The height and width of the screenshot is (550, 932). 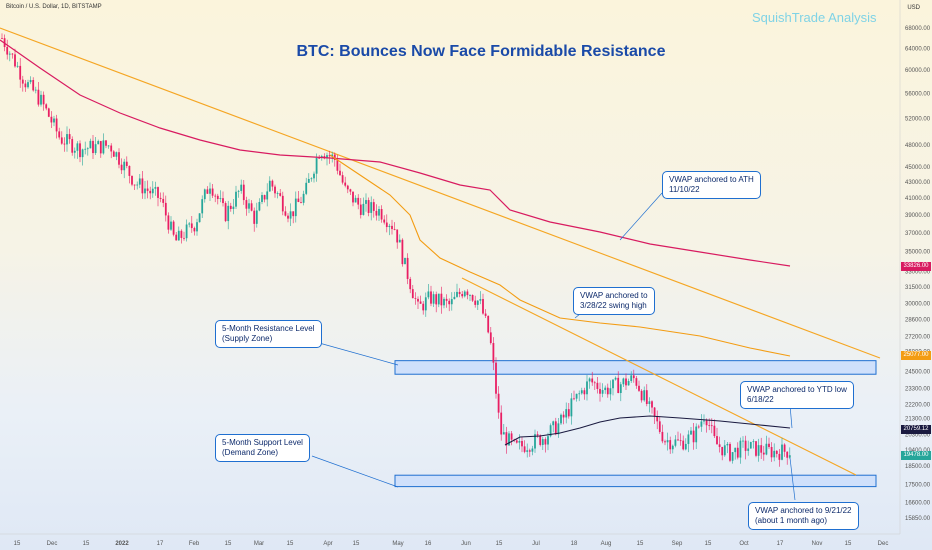 What do you see at coordinates (397, 544) in the screenshot?
I see `date-tick-label: May` at bounding box center [397, 544].